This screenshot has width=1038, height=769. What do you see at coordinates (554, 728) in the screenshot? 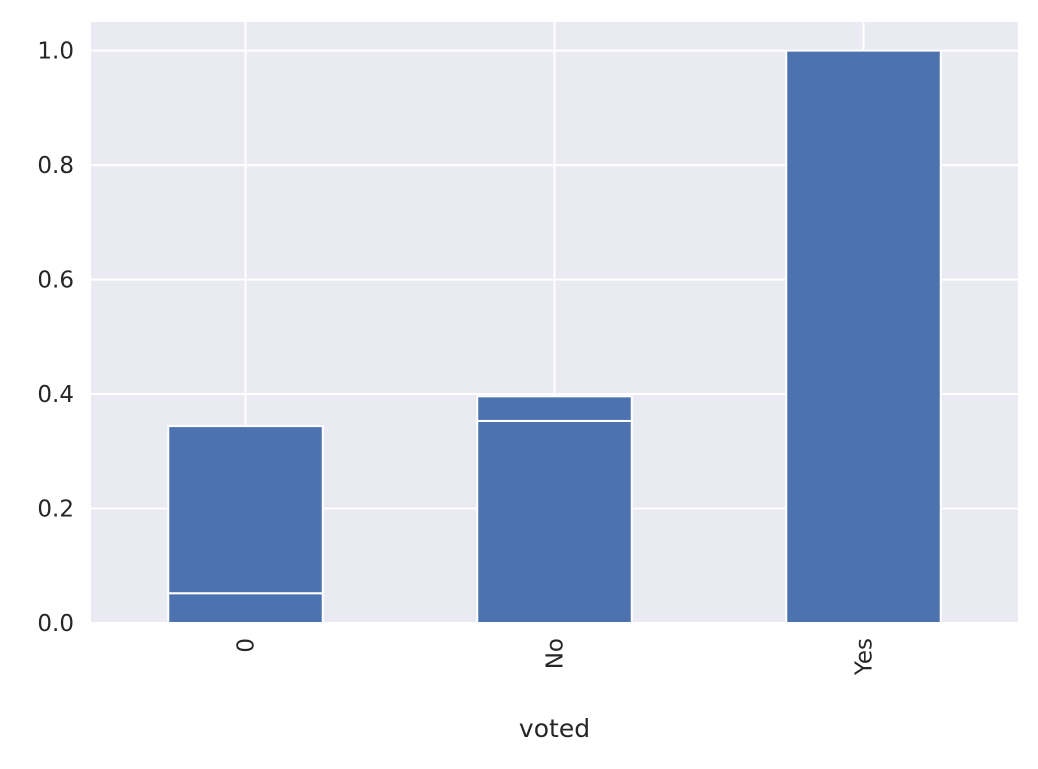
I see `x-axis-title: voted` at bounding box center [554, 728].